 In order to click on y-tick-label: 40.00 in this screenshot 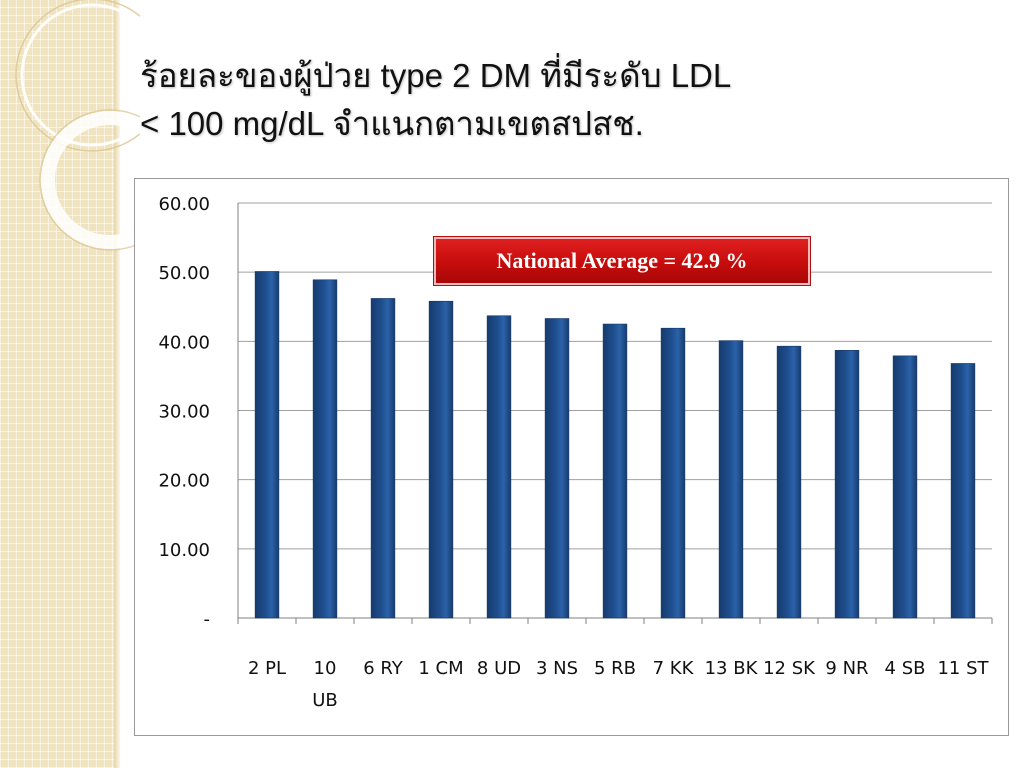, I will do `click(184, 342)`.